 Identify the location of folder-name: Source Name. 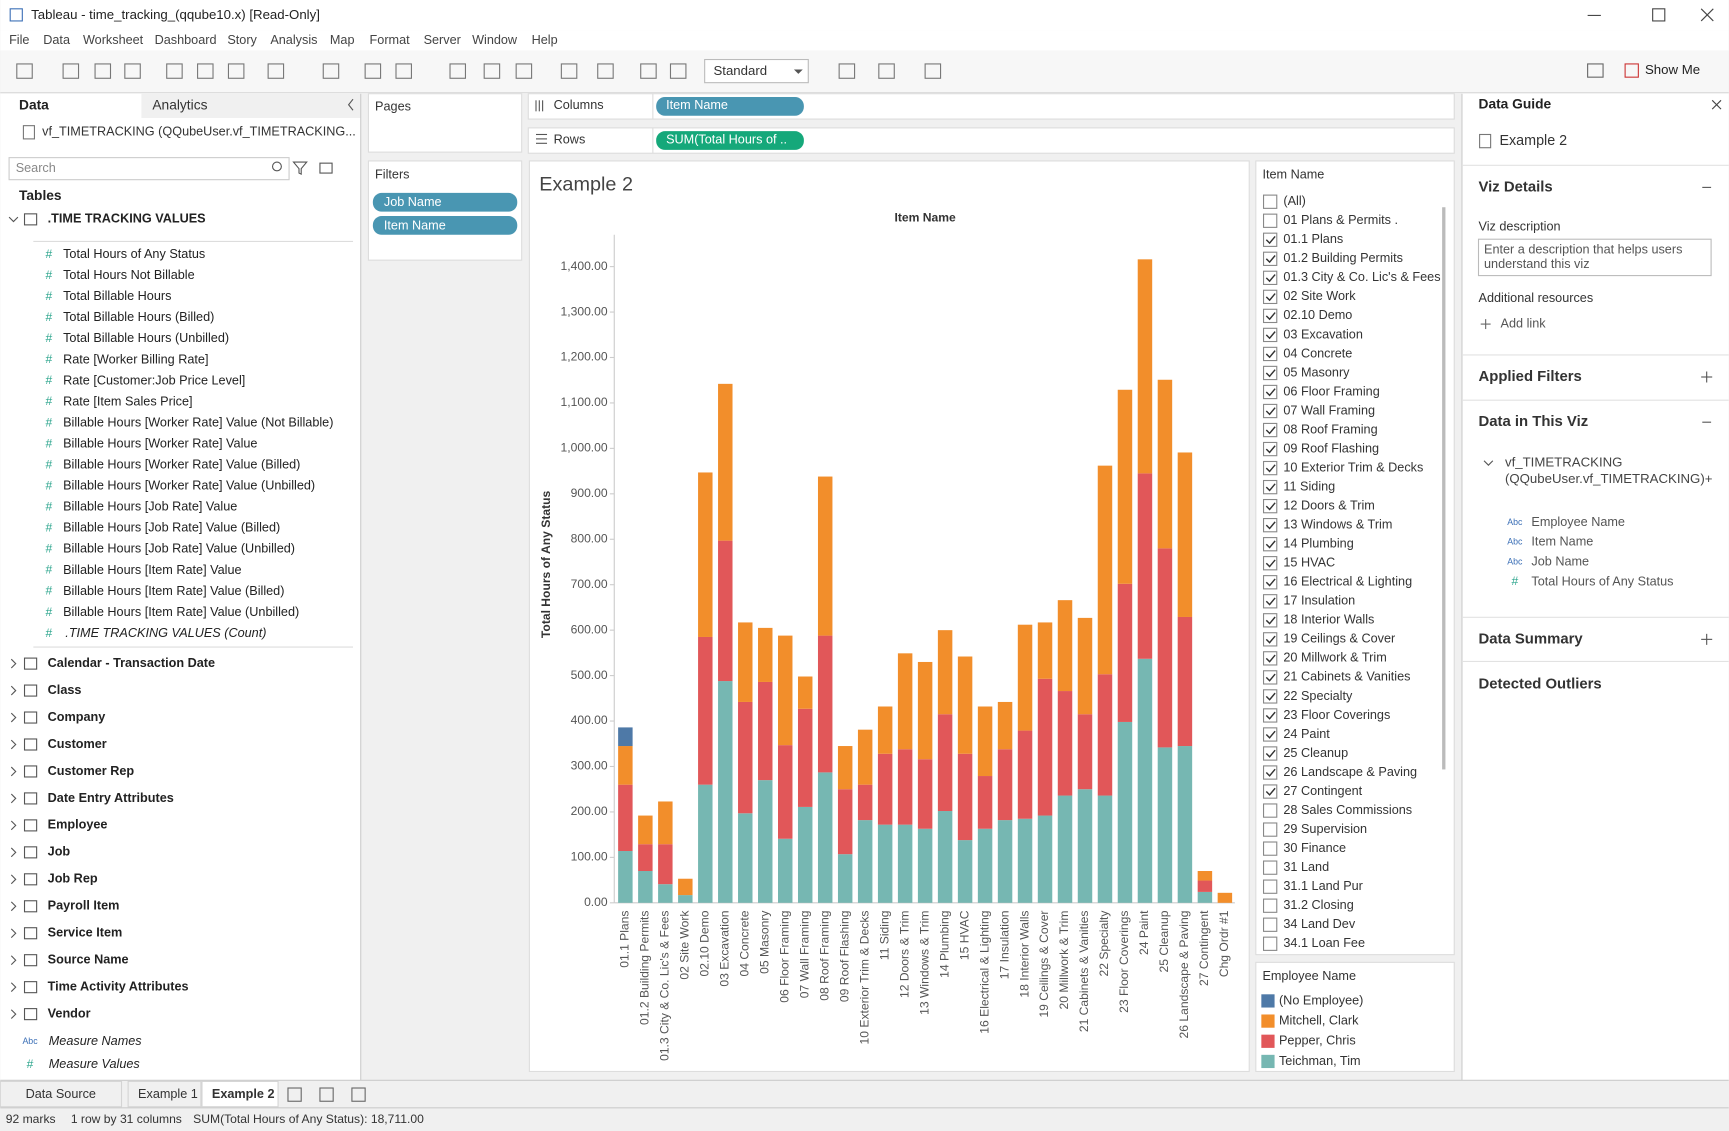
(88, 960).